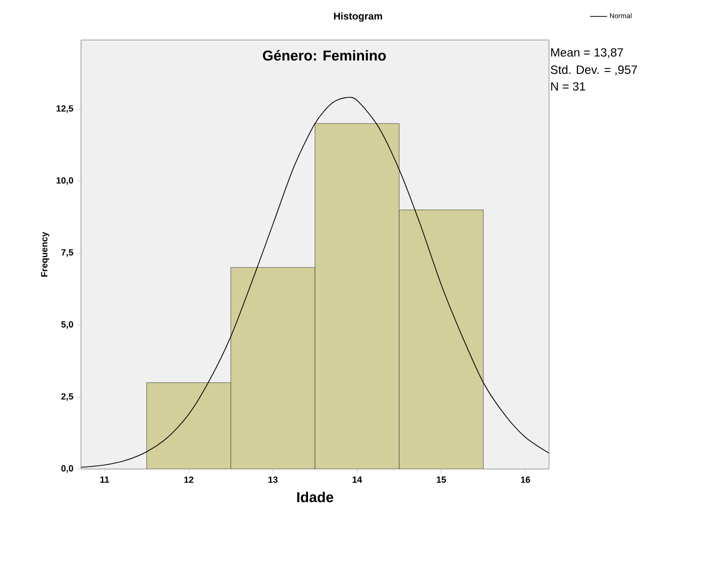 This screenshot has height=561, width=715. Describe the element at coordinates (67, 397) in the screenshot. I see `y-tick-label: 2,5` at that location.